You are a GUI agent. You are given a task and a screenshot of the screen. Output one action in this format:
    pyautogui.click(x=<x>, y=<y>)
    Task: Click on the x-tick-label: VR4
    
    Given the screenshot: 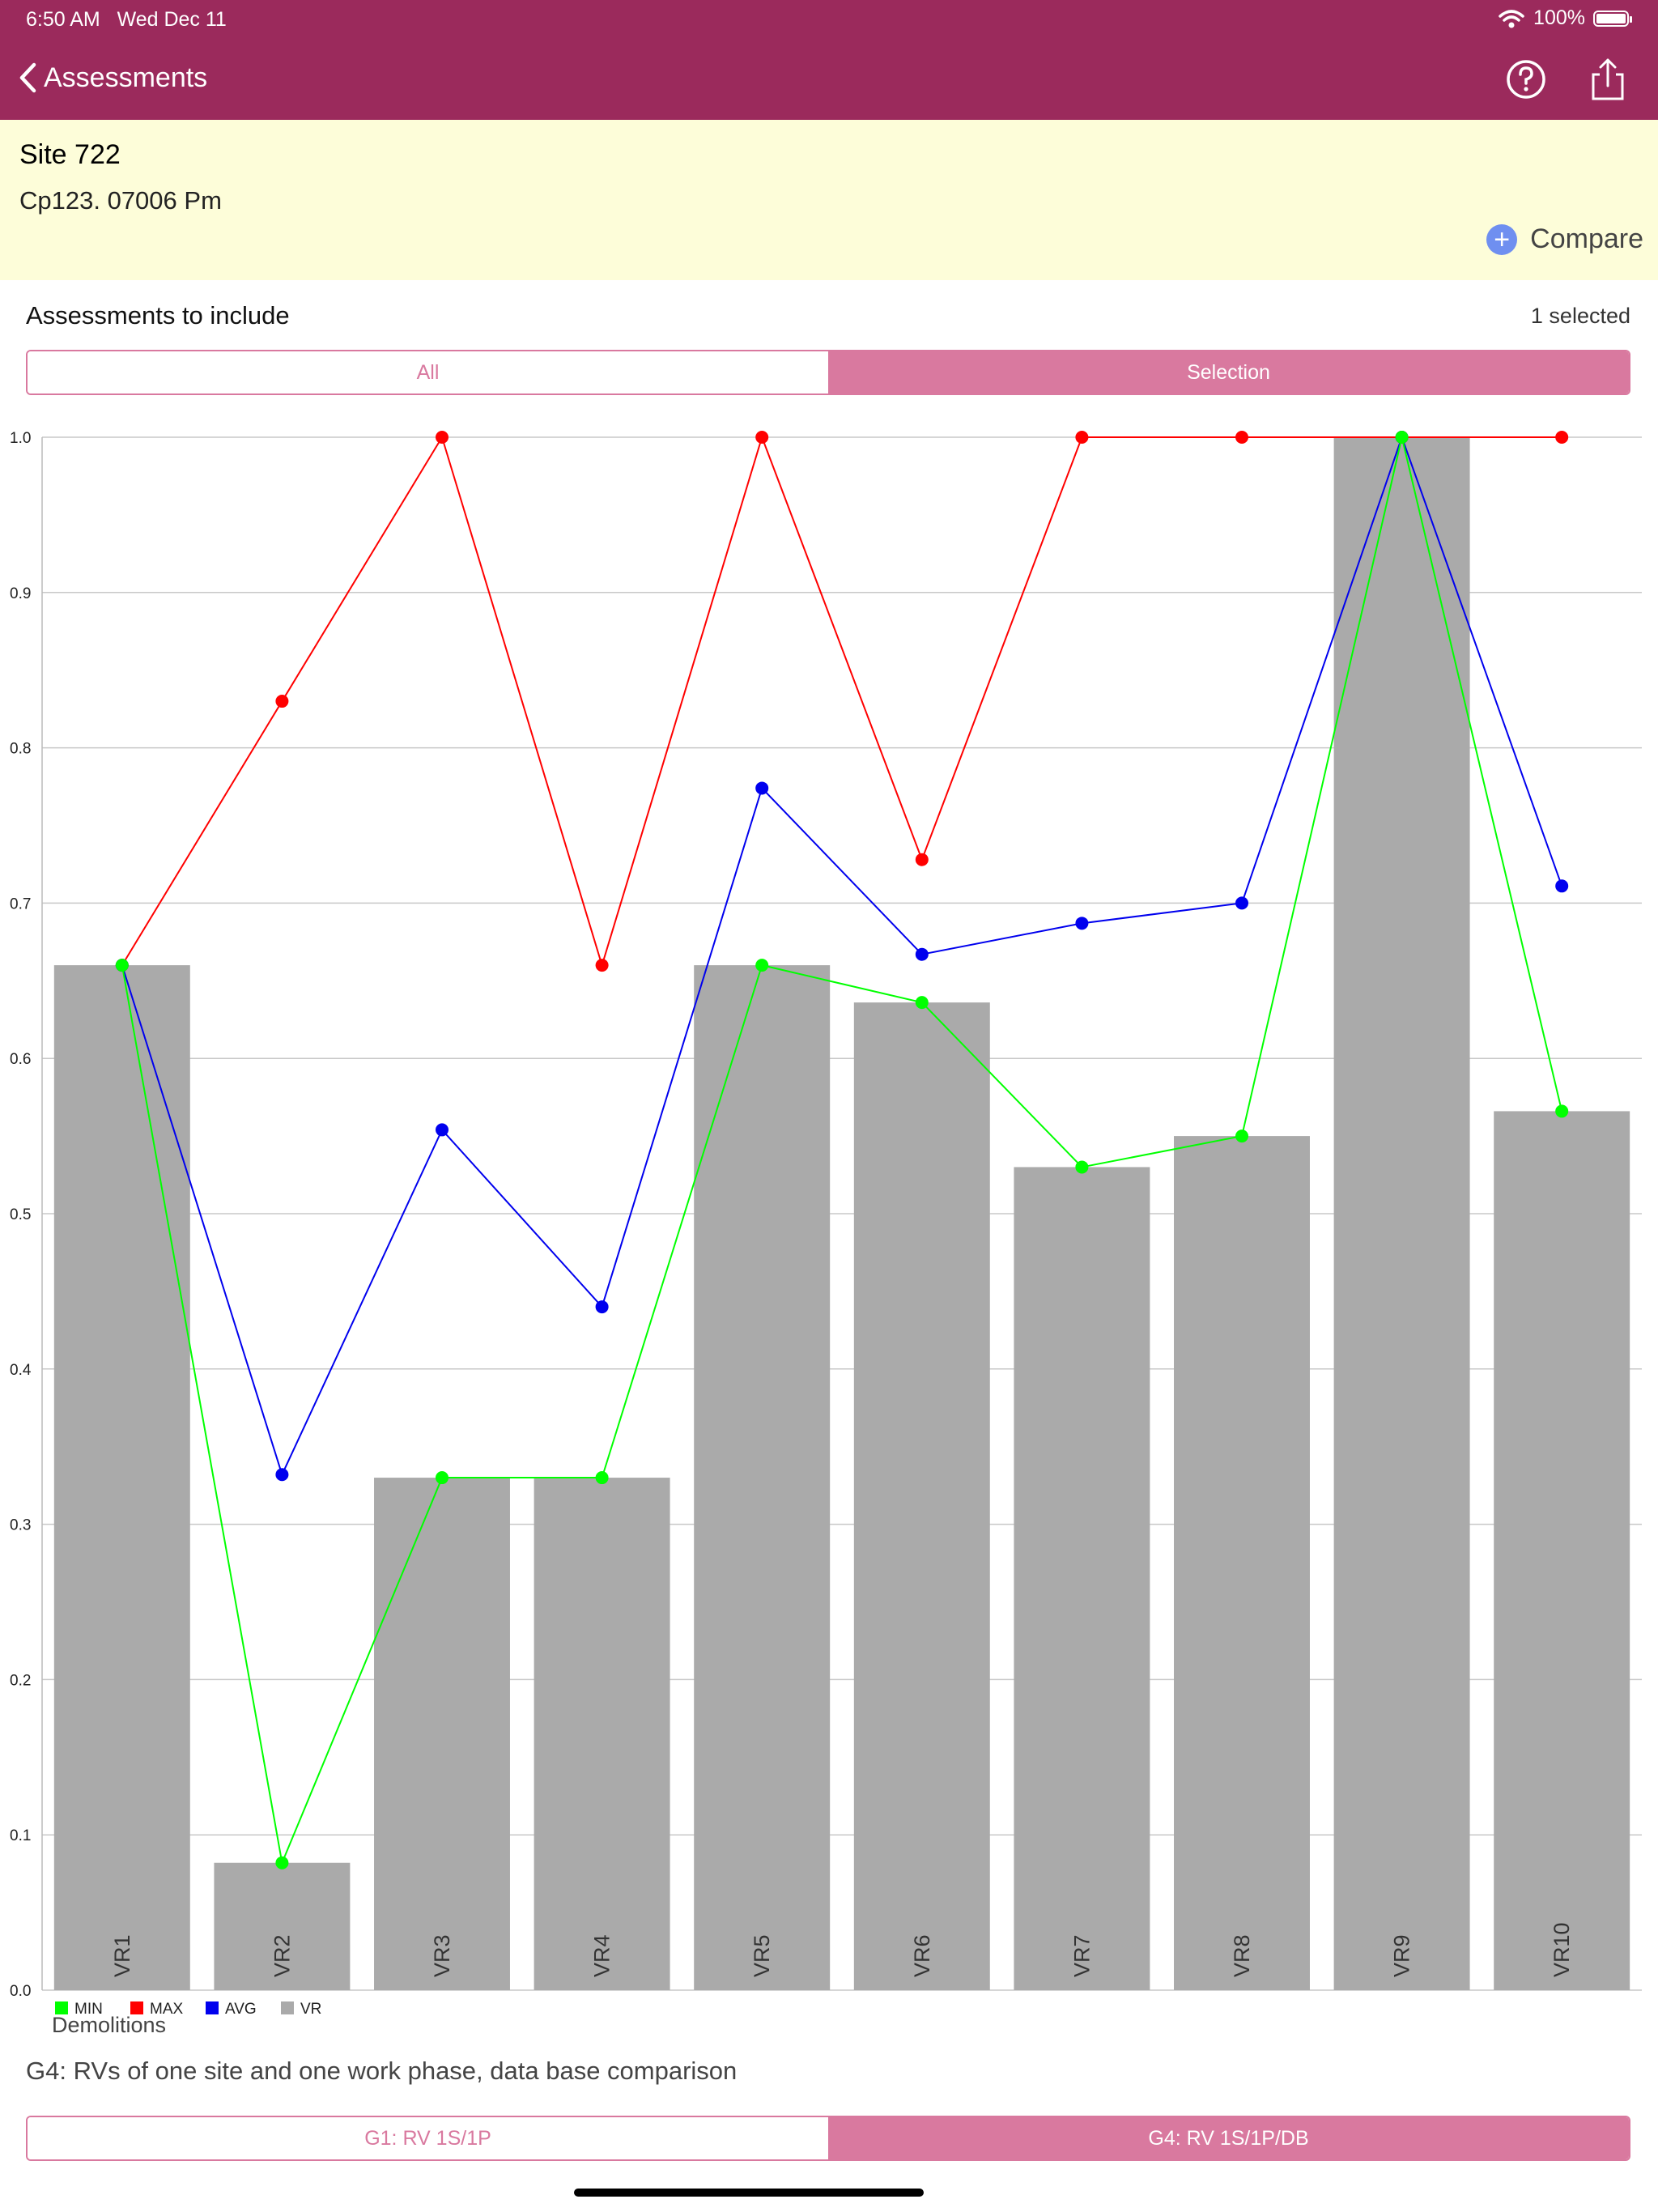 What is the action you would take?
    pyautogui.click(x=602, y=1956)
    